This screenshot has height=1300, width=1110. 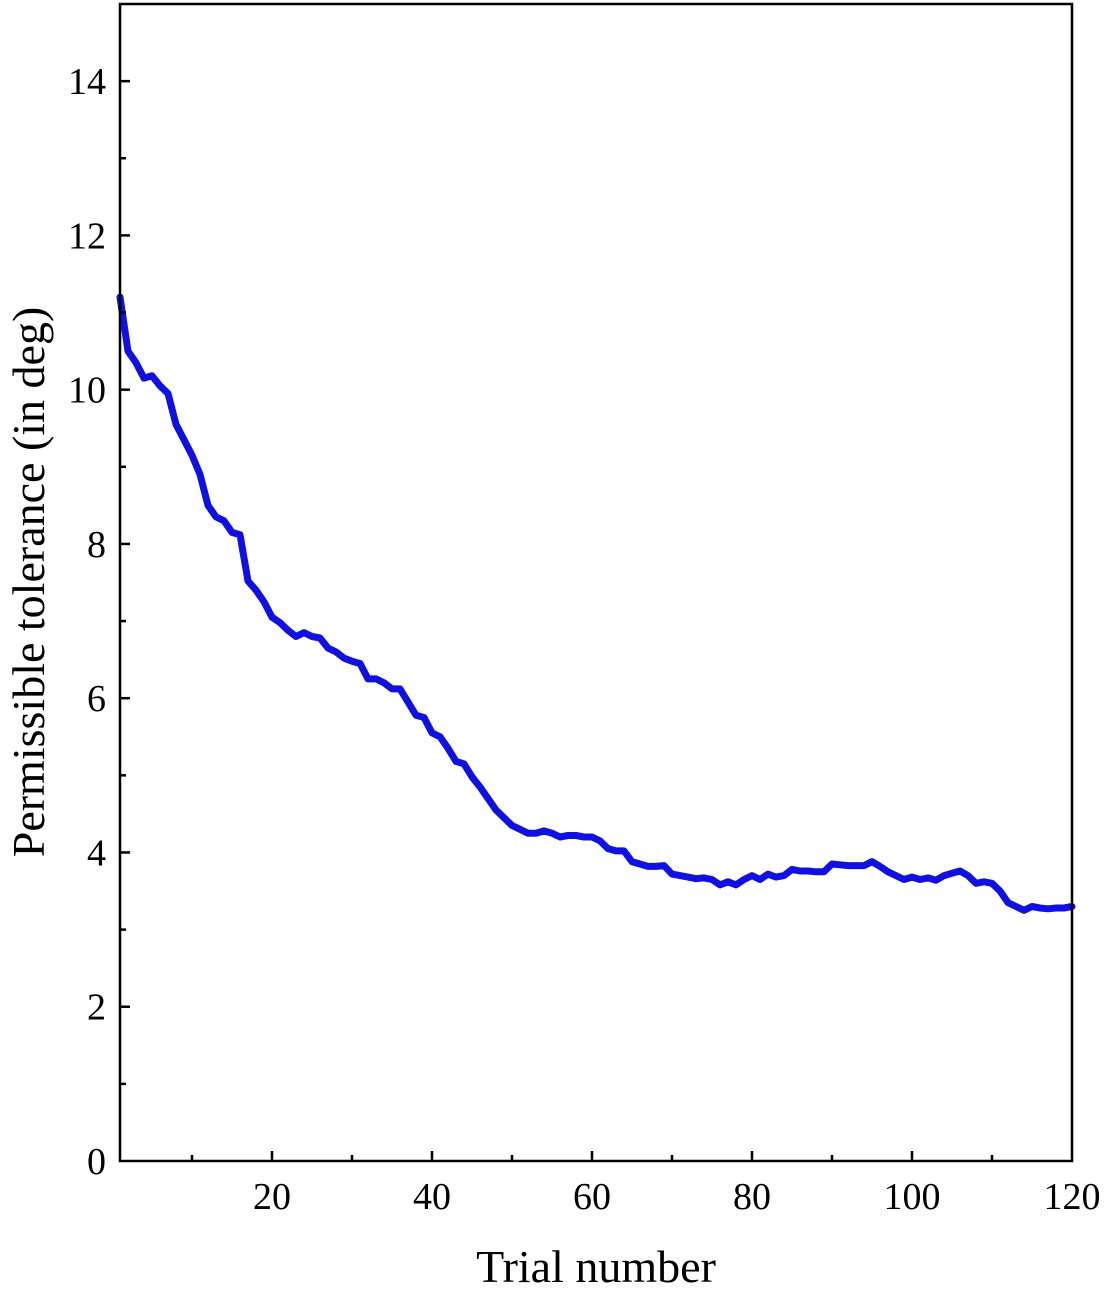 I want to click on x-tick-label: 40, so click(x=432, y=1197).